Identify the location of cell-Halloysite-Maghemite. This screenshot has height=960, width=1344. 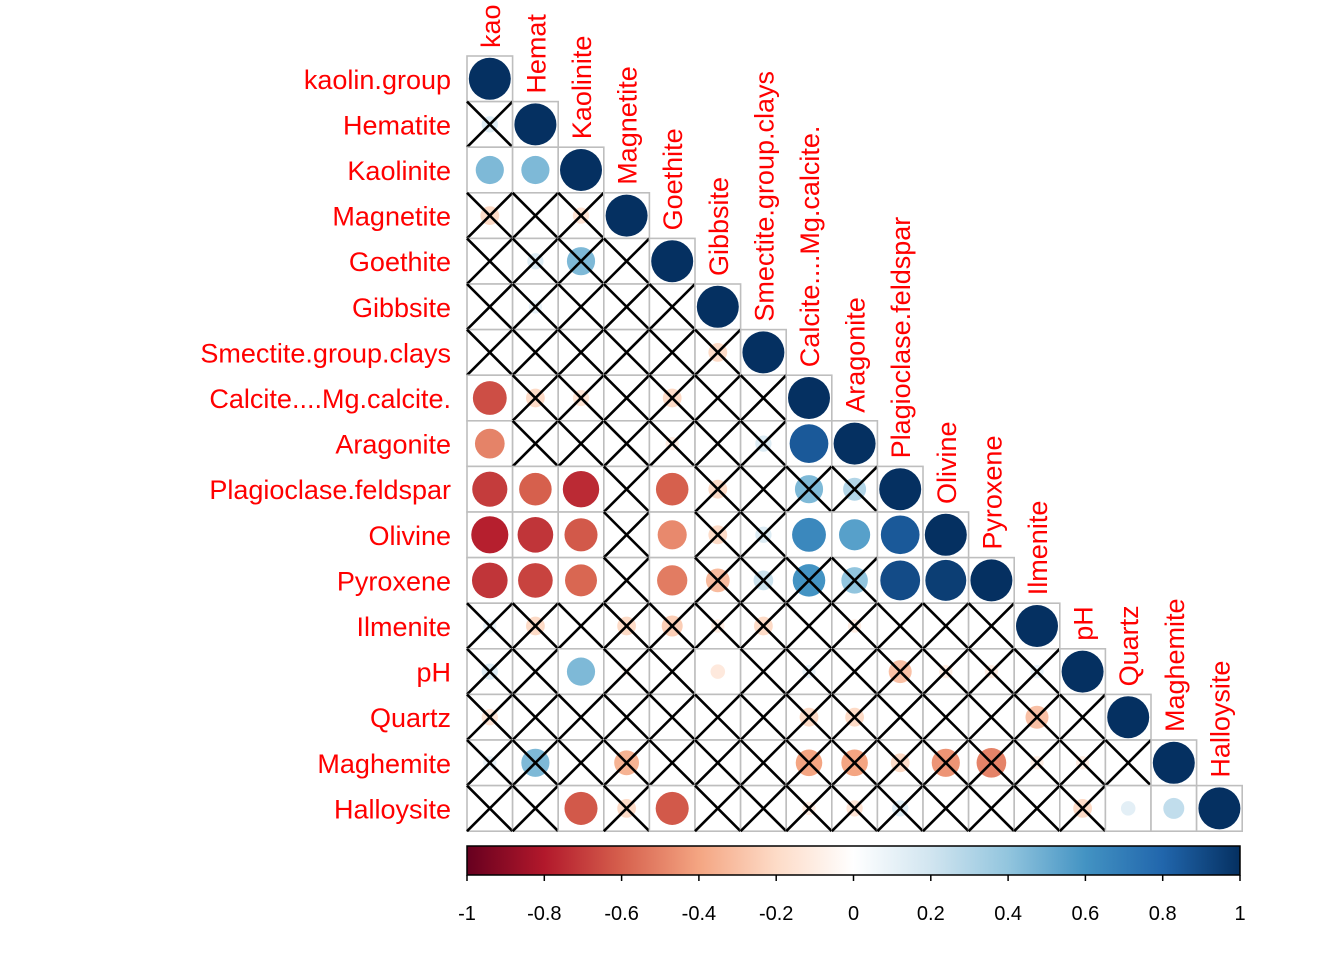
(1174, 808).